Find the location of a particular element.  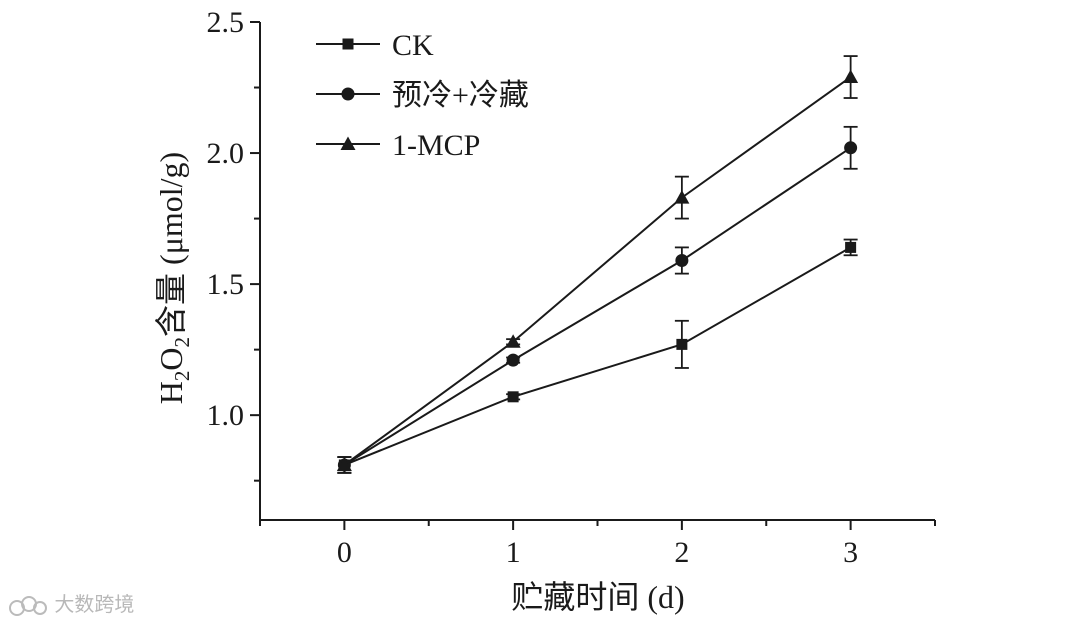

y-title-h: H is located at coordinates (171, 392).